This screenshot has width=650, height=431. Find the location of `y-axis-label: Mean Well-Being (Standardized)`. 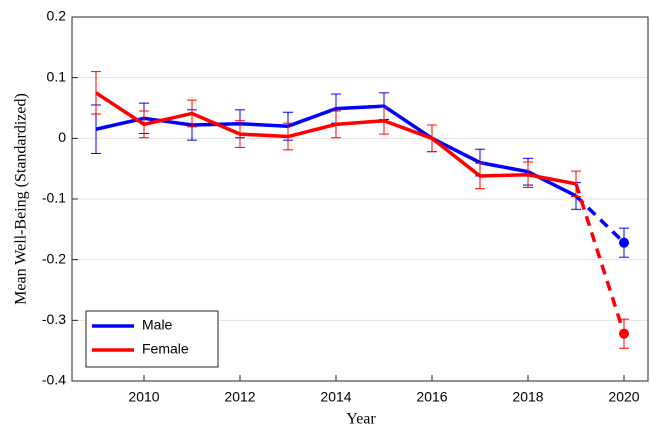

y-axis-label: Mean Well-Being (Standardized) is located at coordinates (21, 199).